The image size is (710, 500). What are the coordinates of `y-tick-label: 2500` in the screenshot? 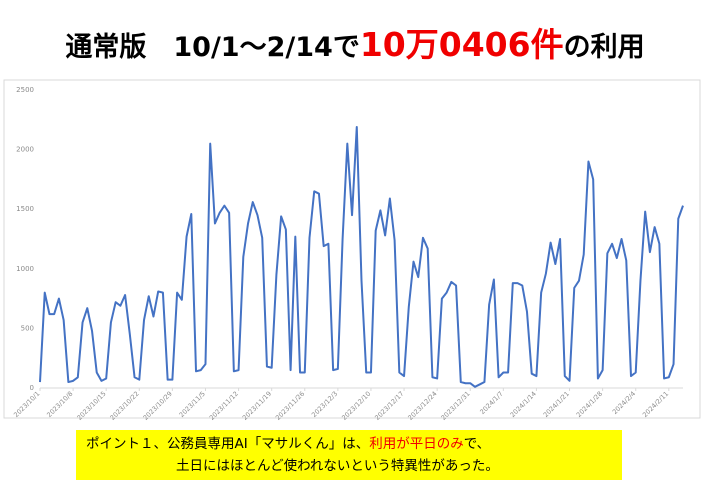 It's located at (25, 90).